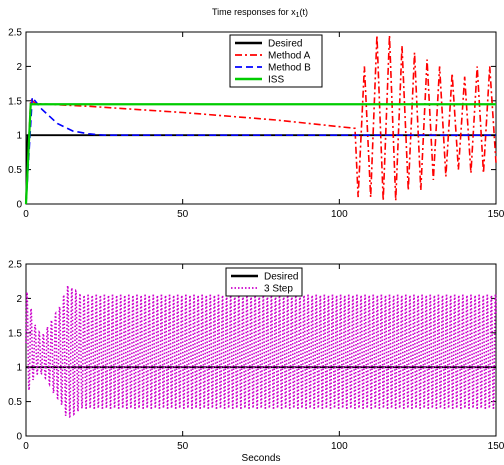 This screenshot has width=504, height=465. Describe the element at coordinates (278, 289) in the screenshot. I see `legend-entry: 3 Step` at that location.